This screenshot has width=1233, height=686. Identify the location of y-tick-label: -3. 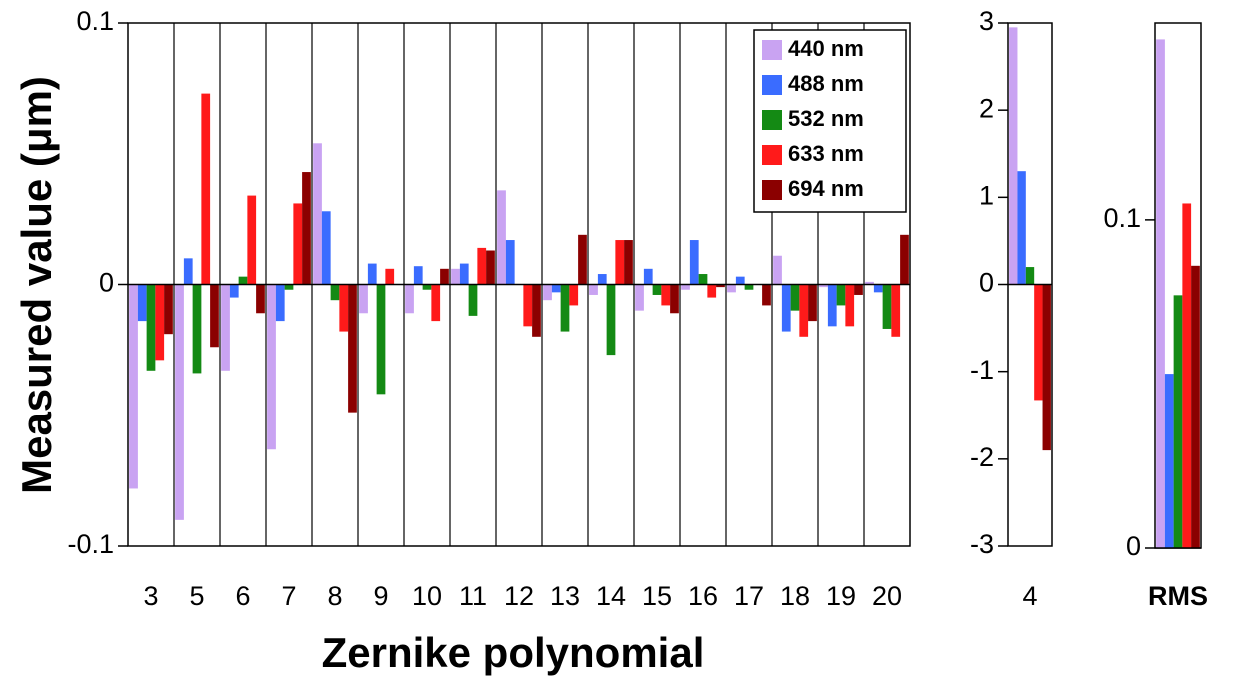
(982, 544).